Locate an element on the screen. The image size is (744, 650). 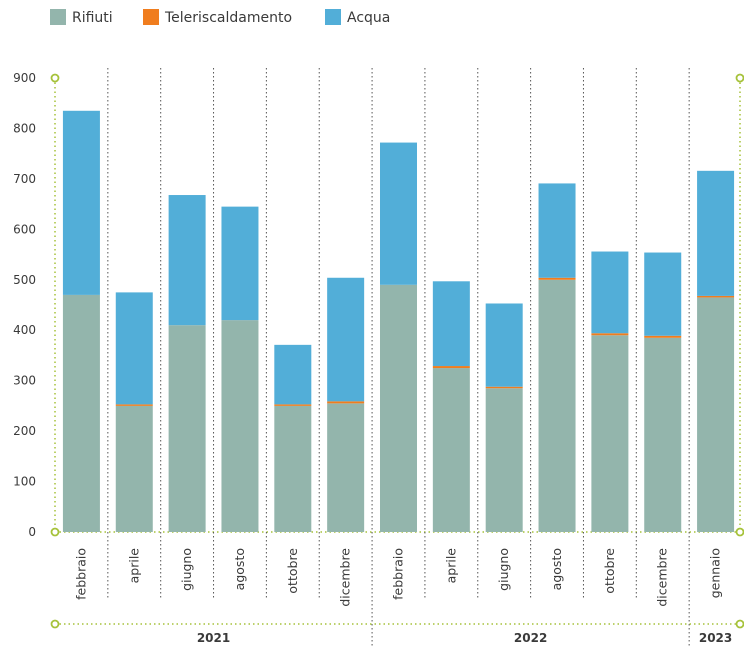
y-tick-label-6: 600 is located at coordinates (24, 229).